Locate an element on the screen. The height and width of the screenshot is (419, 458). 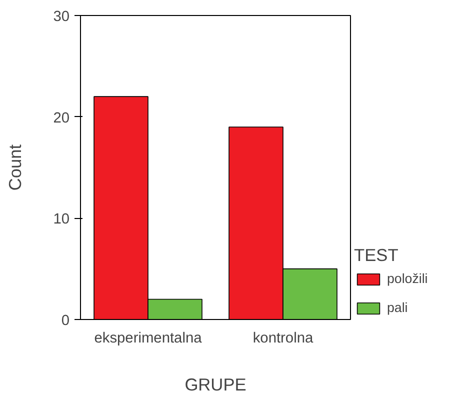
y-tick-label: 20 is located at coordinates (61, 118).